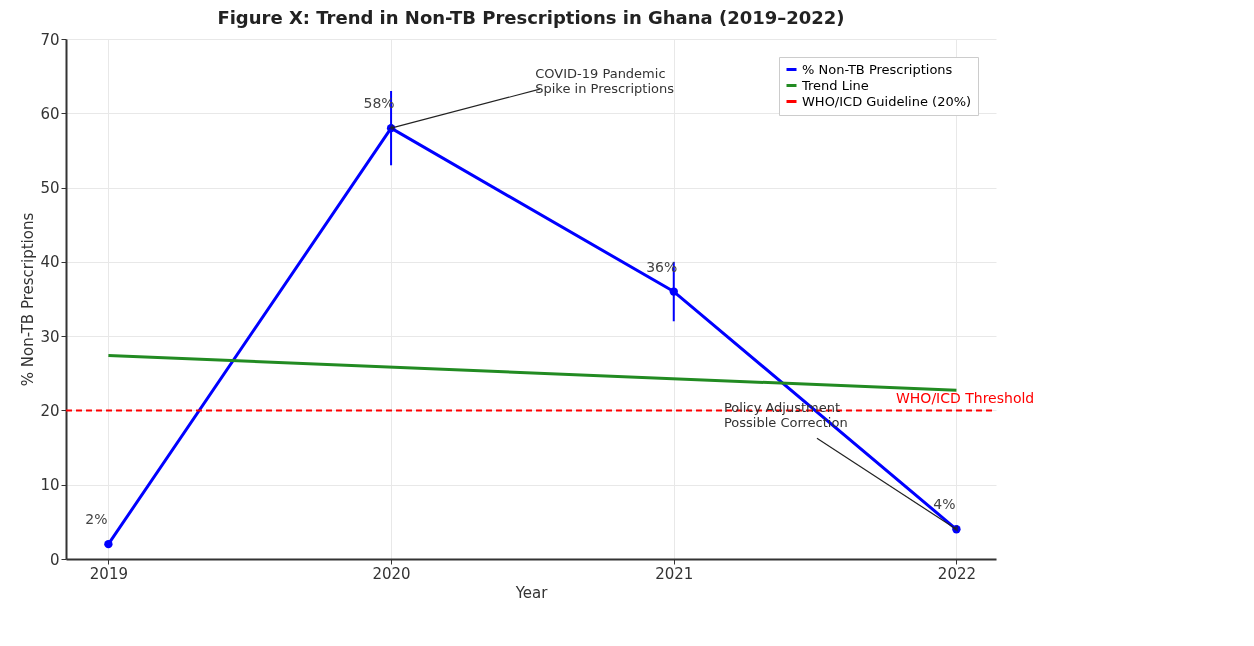 The width and height of the screenshot is (1254, 646). What do you see at coordinates (50, 262) in the screenshot?
I see `y-tick-label: 40` at bounding box center [50, 262].